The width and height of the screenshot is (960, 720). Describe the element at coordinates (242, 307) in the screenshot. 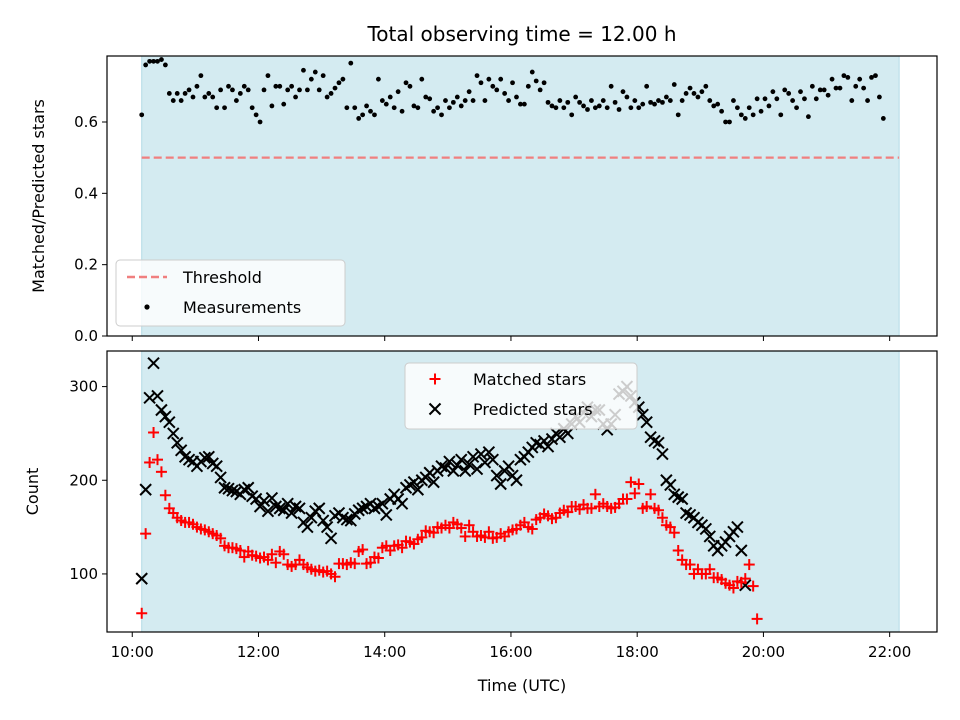

I see `legend-measurements-label: Measurements` at that location.